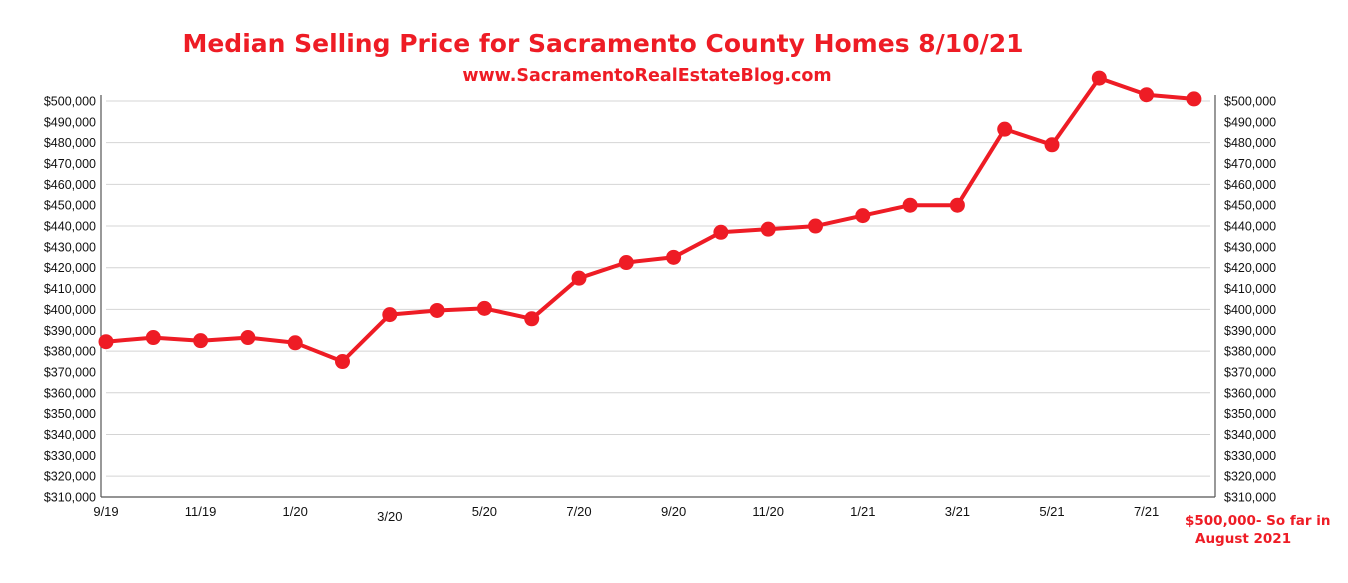 The height and width of the screenshot is (583, 1348). What do you see at coordinates (1250, 477) in the screenshot?
I see `y-tick-label-right: $320,000` at bounding box center [1250, 477].